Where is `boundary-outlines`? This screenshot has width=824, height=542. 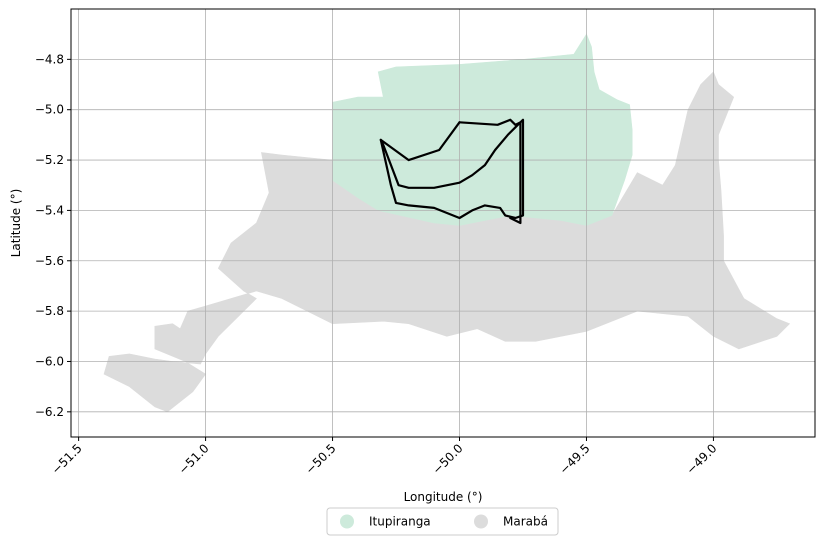
boundary-outlines is located at coordinates (452, 171).